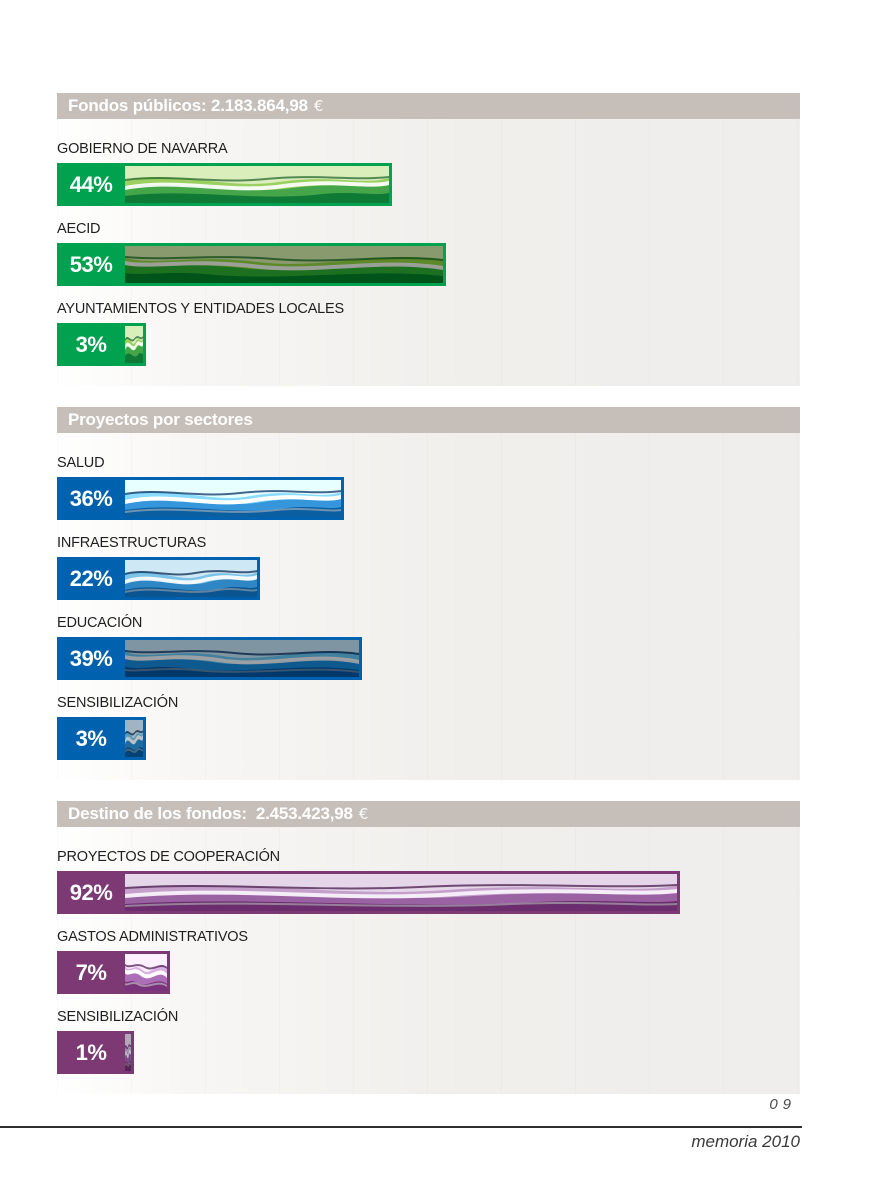  I want to click on bar-sensibilizacion-sectores: 3%, so click(101, 738).